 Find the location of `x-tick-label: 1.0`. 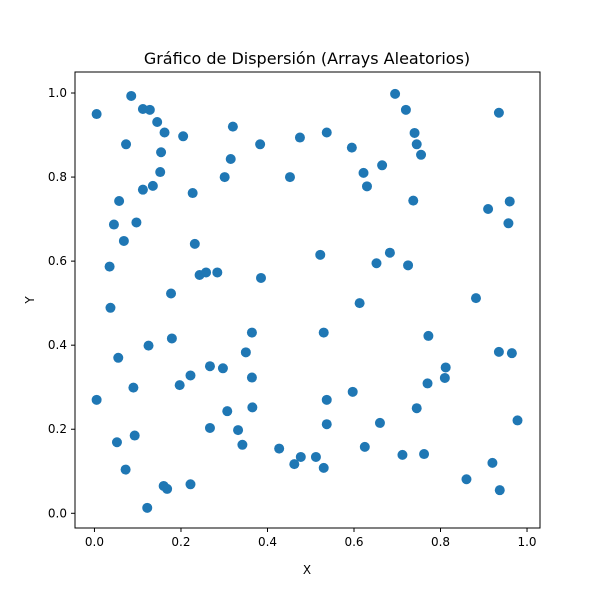

x-tick-label: 1.0 is located at coordinates (526, 542).